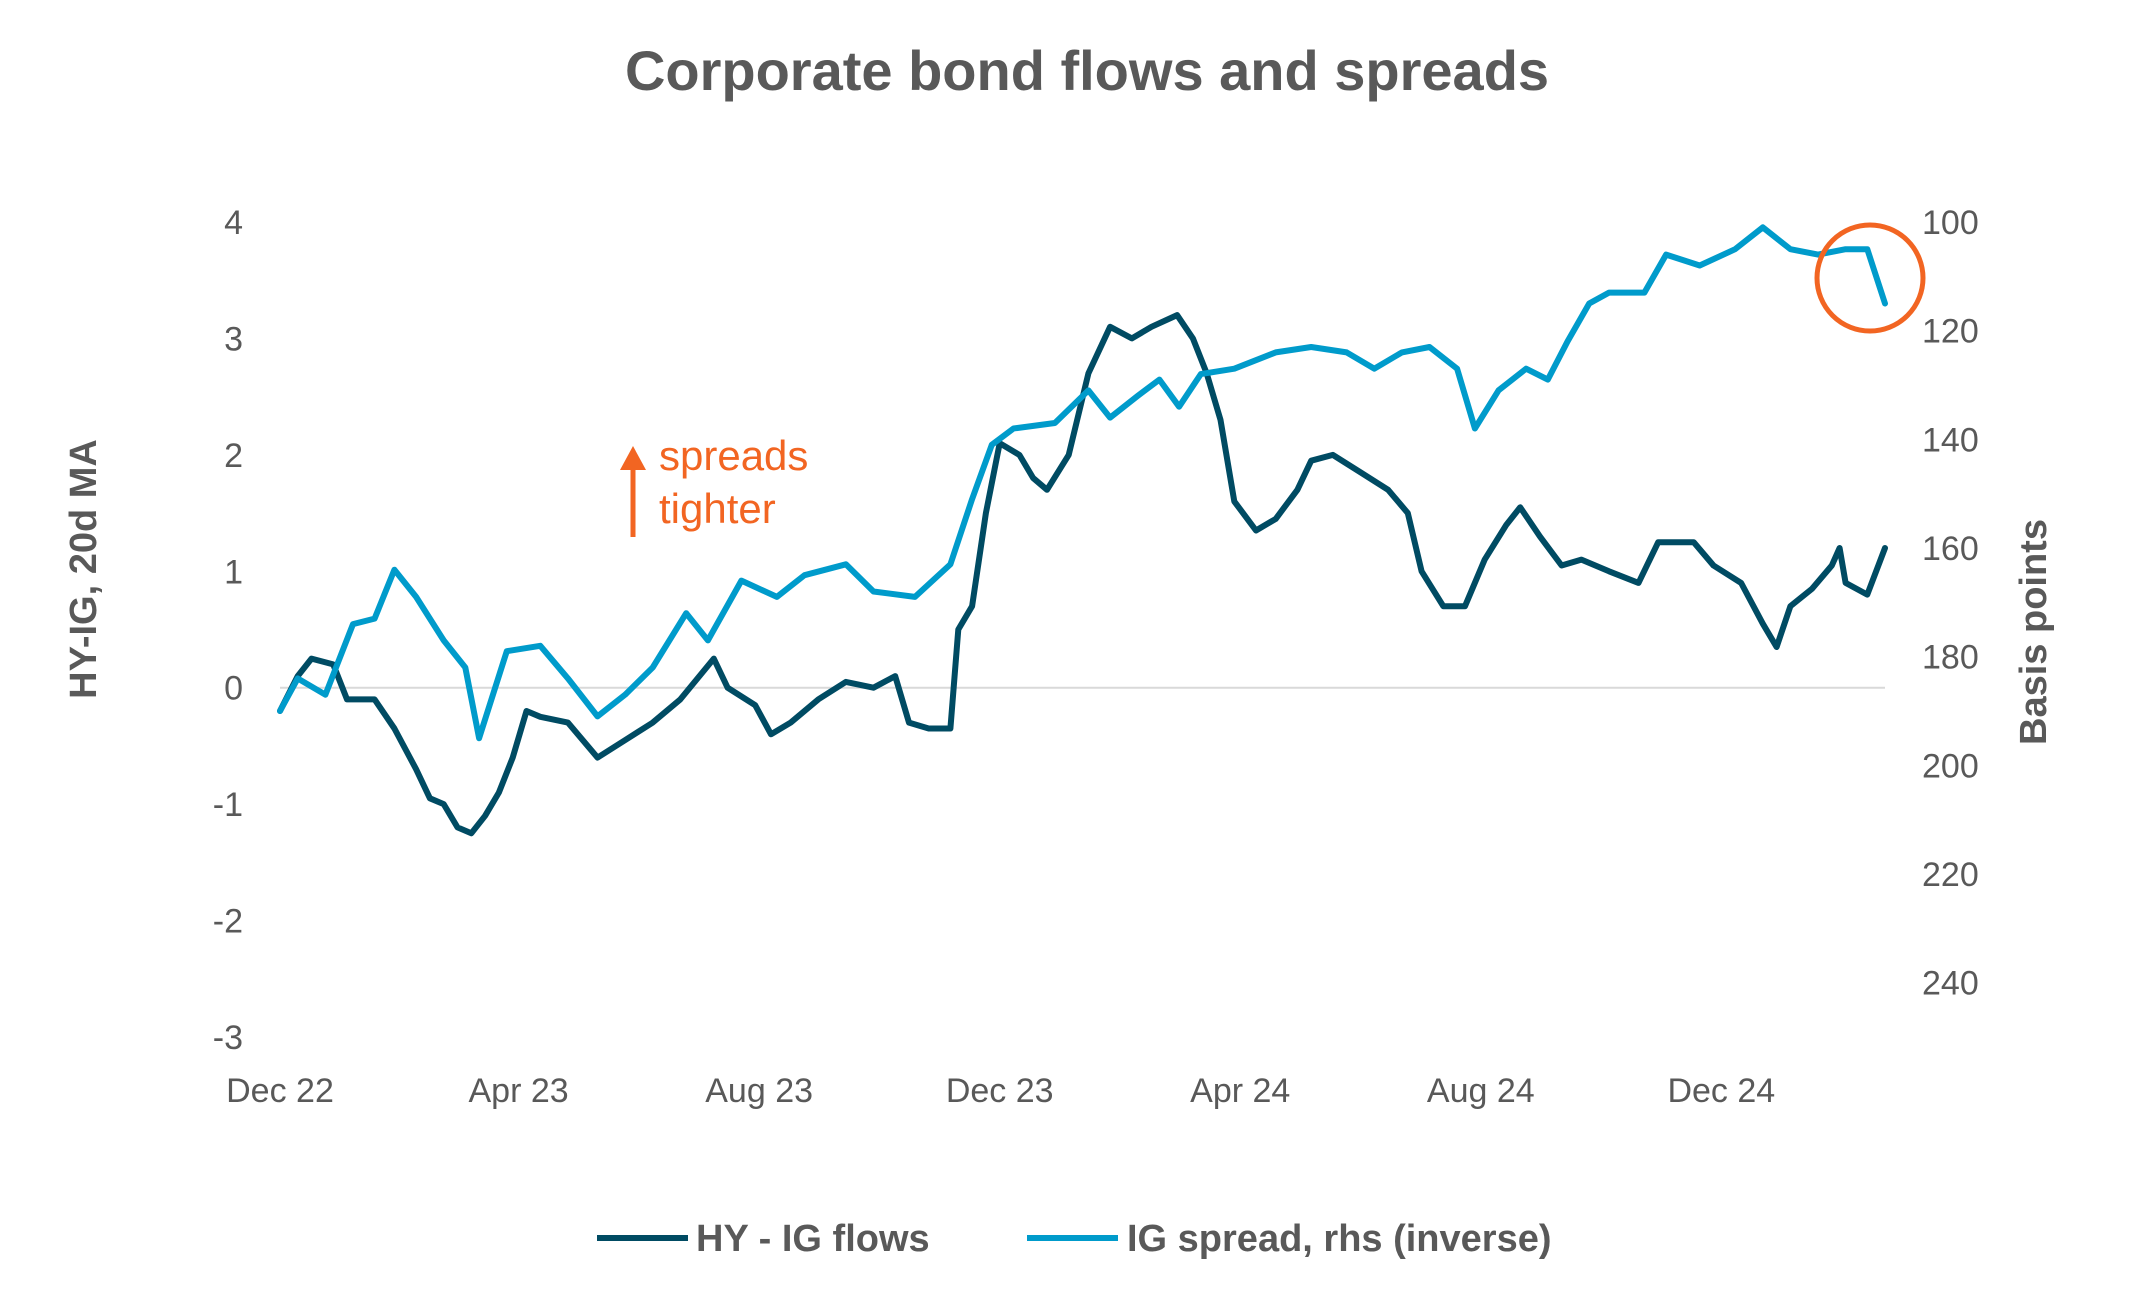 Image resolution: width=2145 pixels, height=1292 pixels. What do you see at coordinates (1950, 984) in the screenshot?
I see `right-tick-label: 240` at bounding box center [1950, 984].